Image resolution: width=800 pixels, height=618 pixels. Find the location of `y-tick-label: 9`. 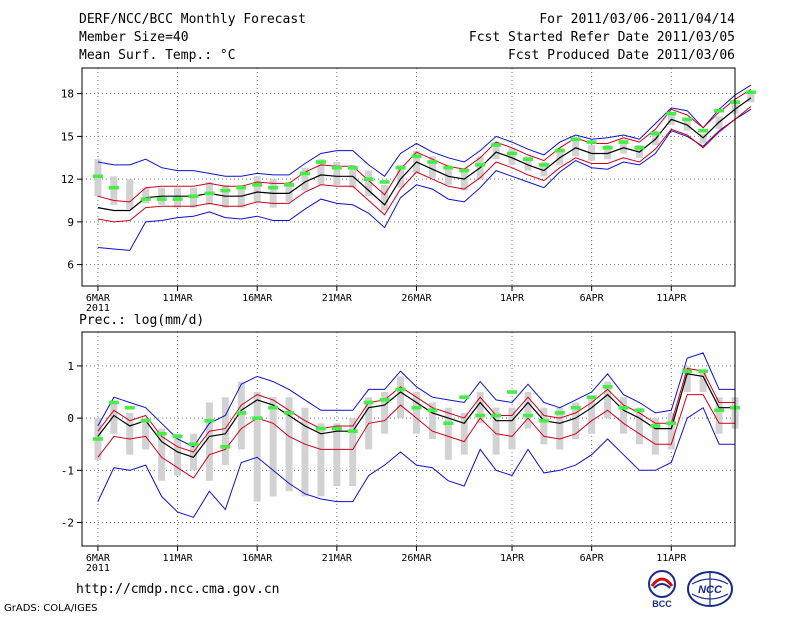

y-tick-label: 9 is located at coordinates (70, 222).